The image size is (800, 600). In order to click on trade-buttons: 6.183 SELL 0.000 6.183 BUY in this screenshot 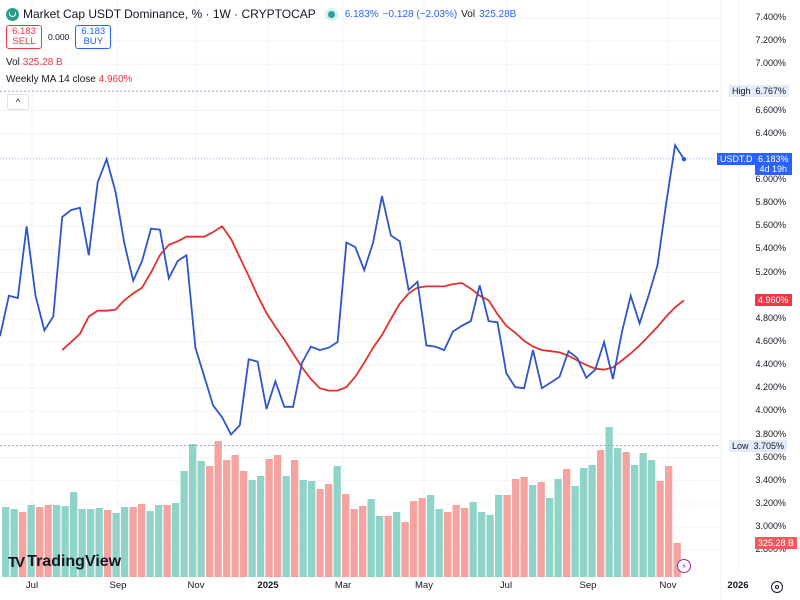, I will do `click(261, 37)`.